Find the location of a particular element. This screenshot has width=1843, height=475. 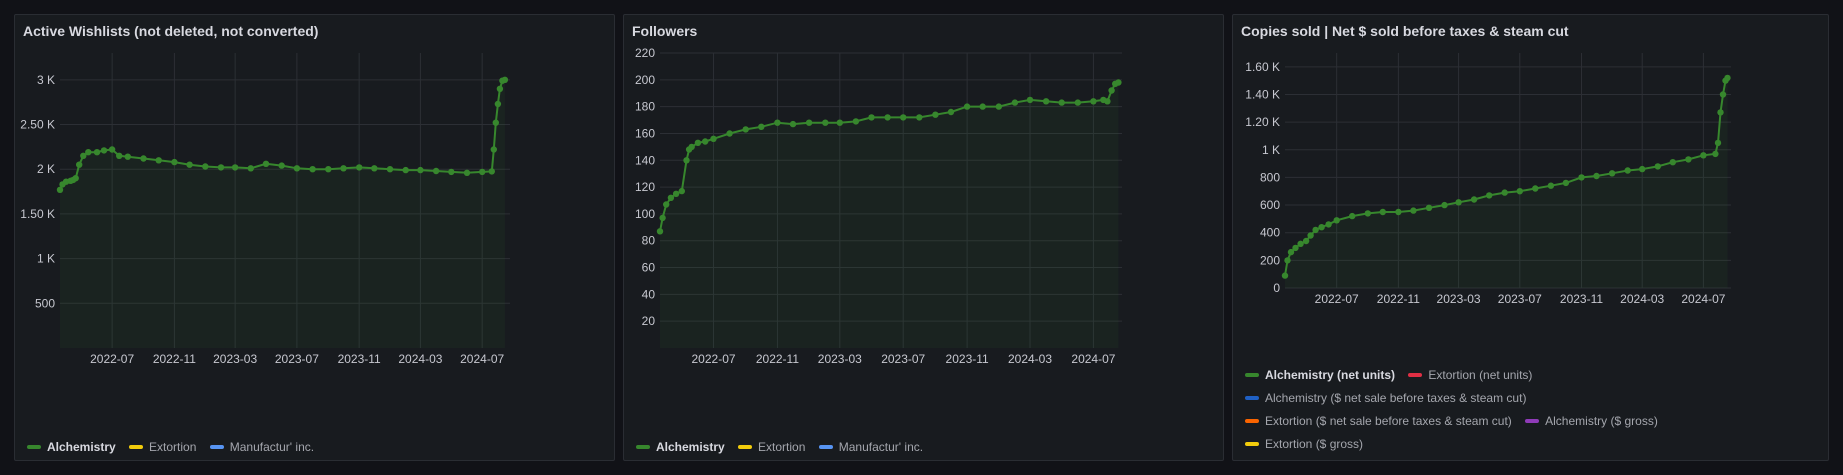

y-tick-label: 500 is located at coordinates (45, 303).